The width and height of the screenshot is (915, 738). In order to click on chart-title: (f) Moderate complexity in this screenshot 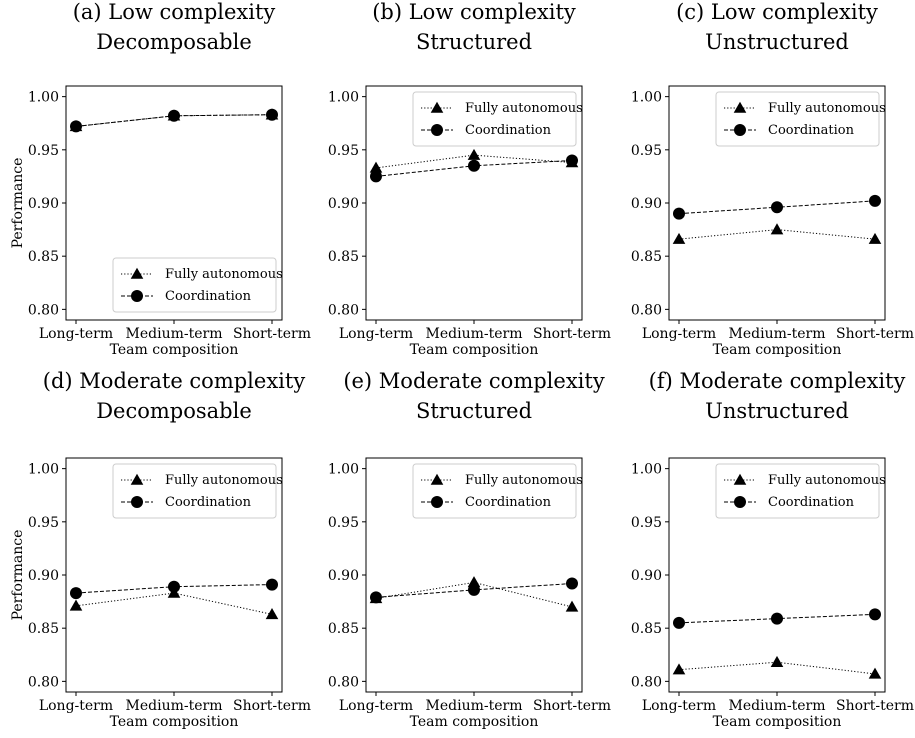, I will do `click(777, 381)`.